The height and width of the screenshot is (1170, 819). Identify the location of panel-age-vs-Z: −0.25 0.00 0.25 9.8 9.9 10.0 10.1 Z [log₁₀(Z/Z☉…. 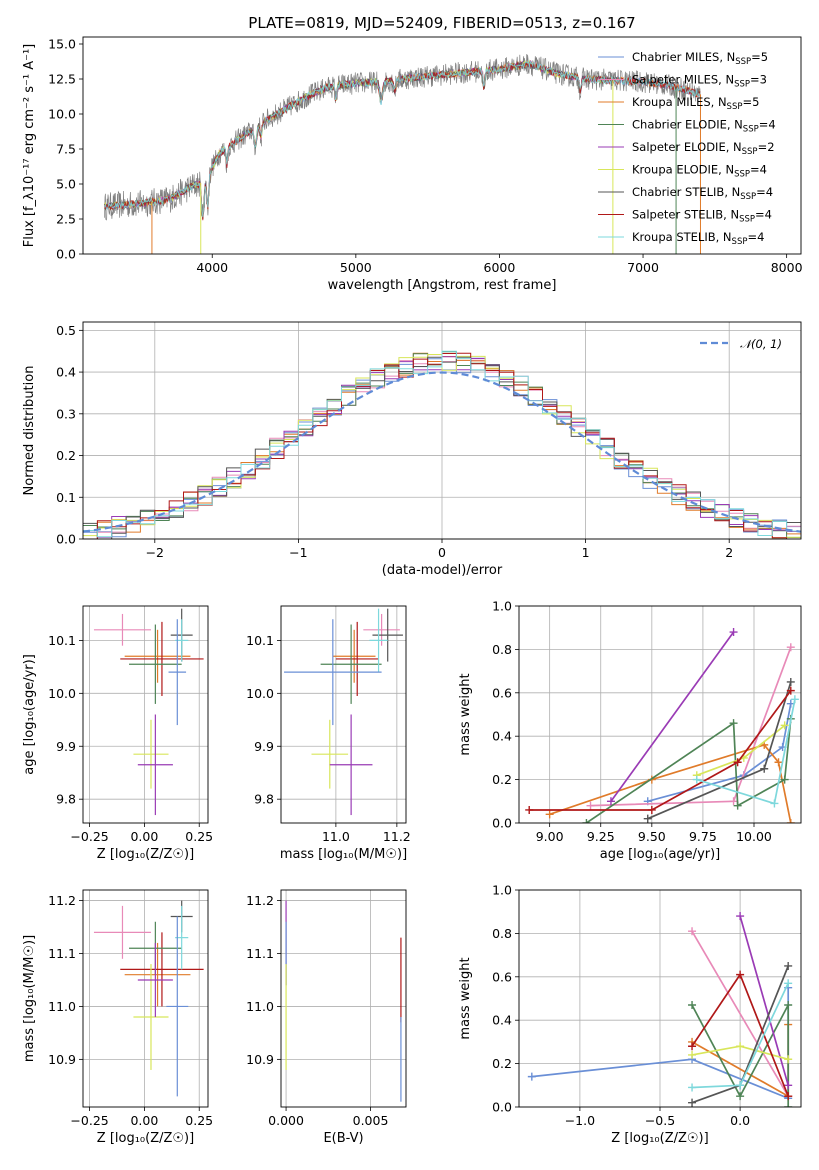
(117, 733).